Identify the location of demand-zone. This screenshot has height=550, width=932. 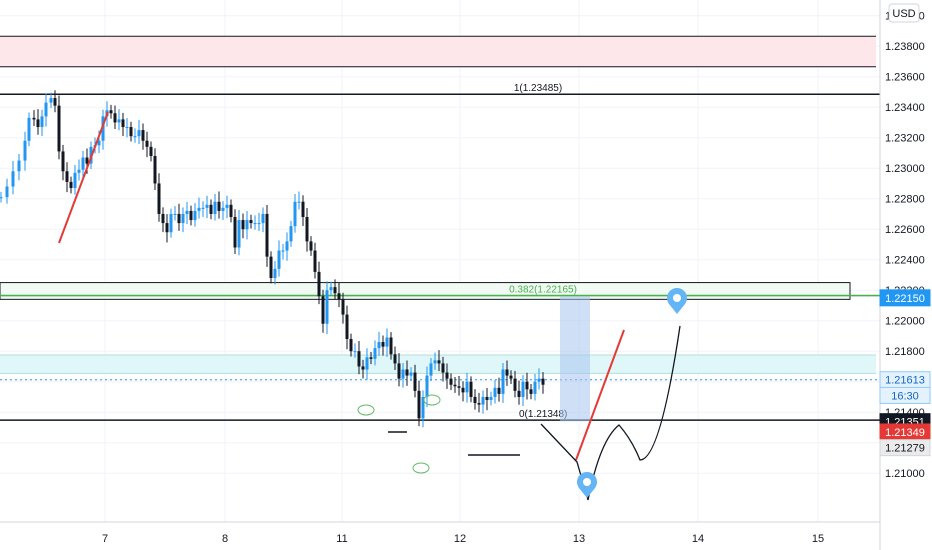
(438, 364).